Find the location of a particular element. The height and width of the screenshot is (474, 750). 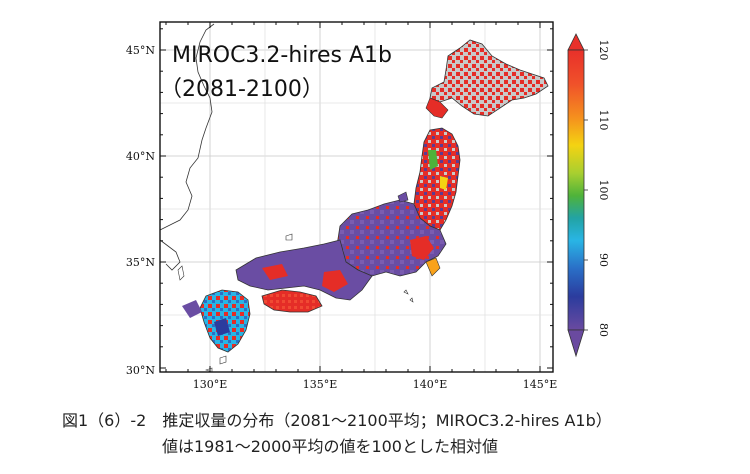

island-oki is located at coordinates (289, 237).